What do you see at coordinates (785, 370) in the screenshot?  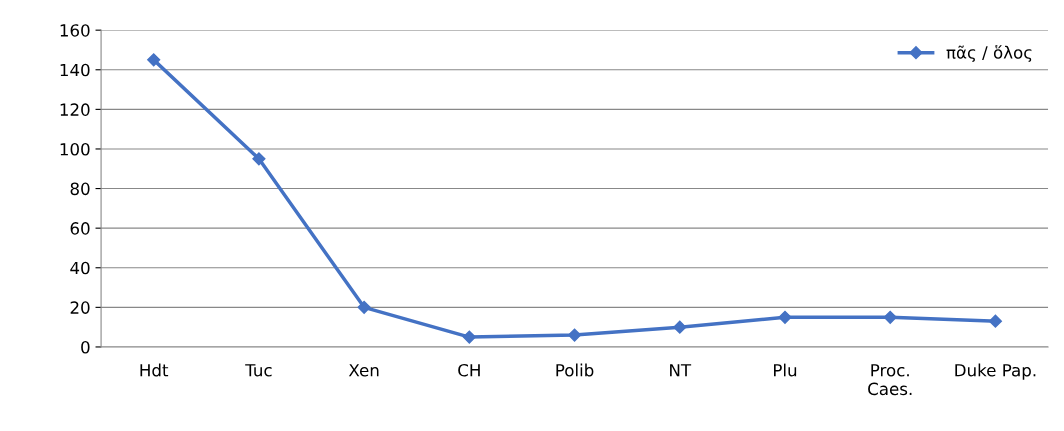 I see `x-tick-label: Plu` at bounding box center [785, 370].